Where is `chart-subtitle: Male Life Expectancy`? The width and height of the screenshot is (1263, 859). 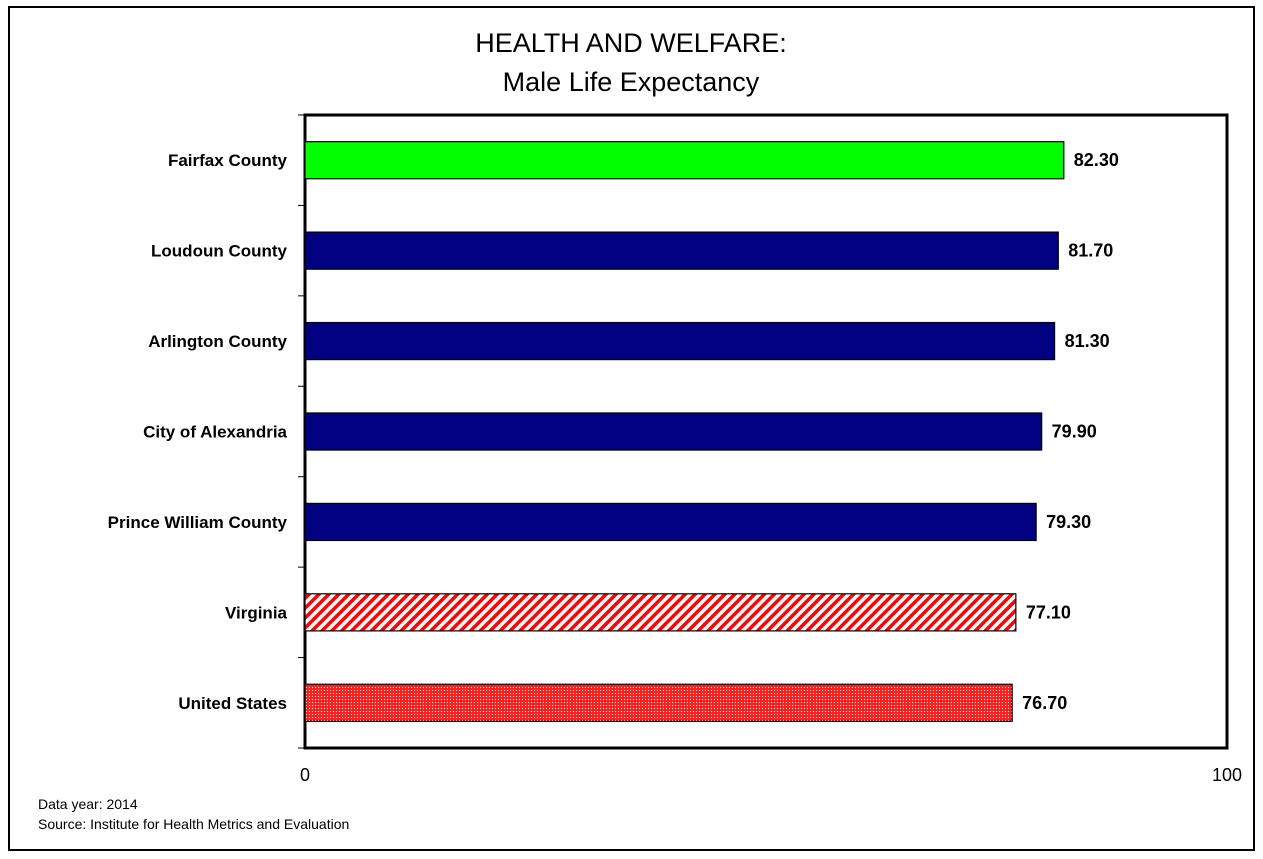
chart-subtitle: Male Life Expectancy is located at coordinates (631, 82).